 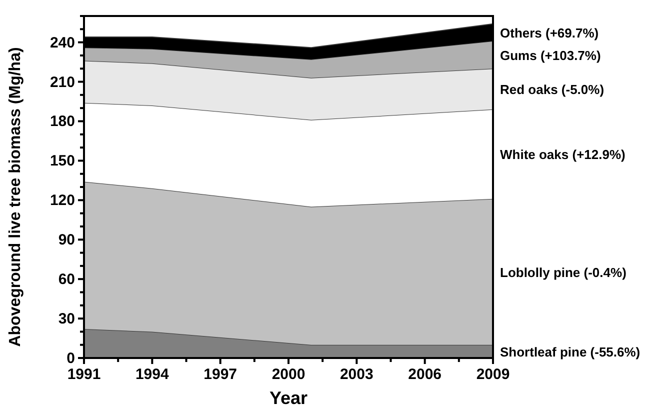 What do you see at coordinates (425, 374) in the screenshot?
I see `x-tick-label: 2006` at bounding box center [425, 374].